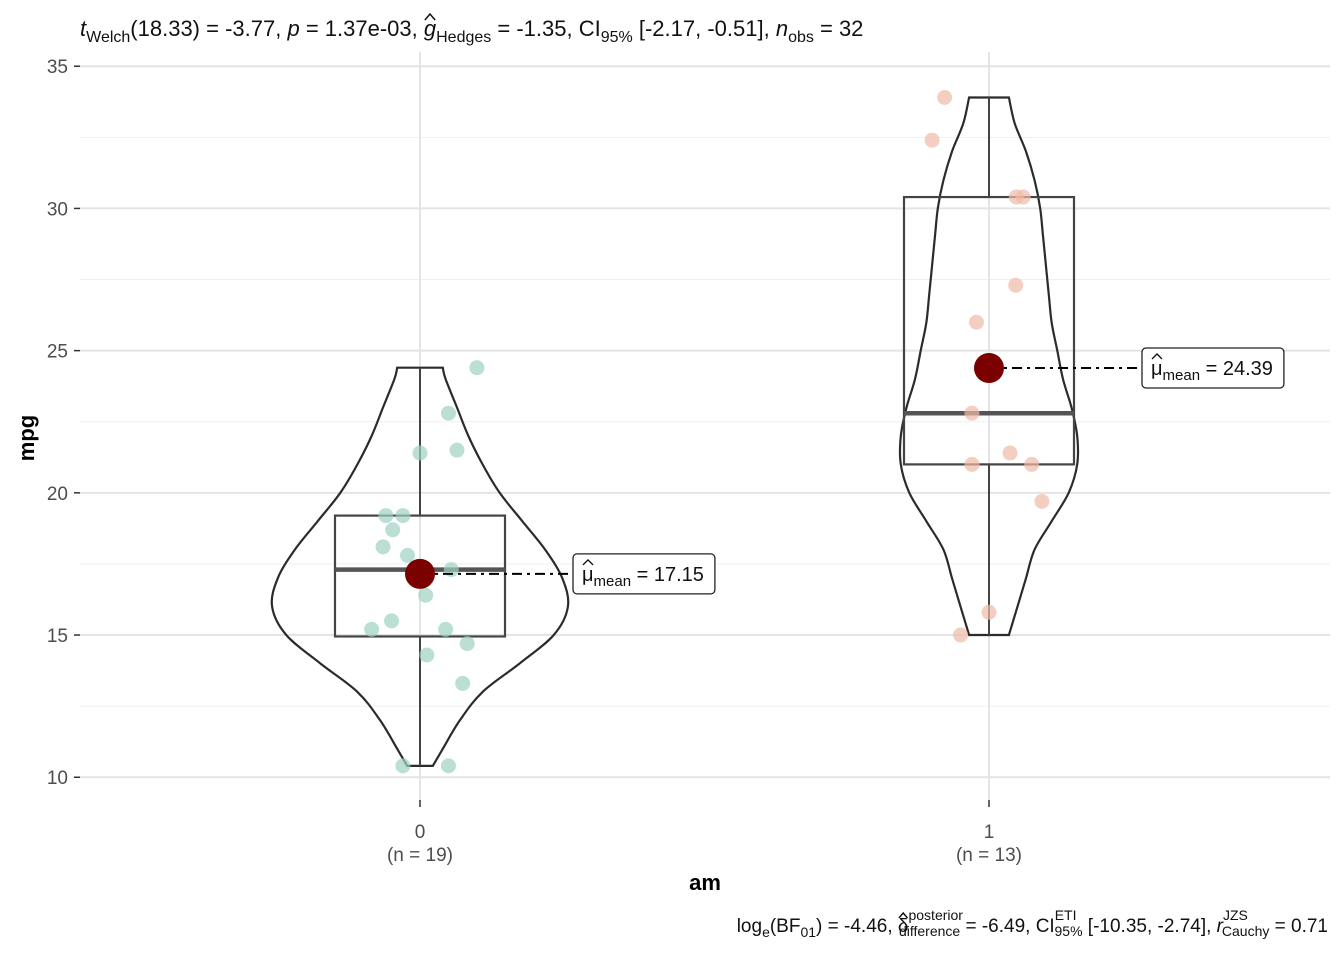 The height and width of the screenshot is (960, 1344). What do you see at coordinates (989, 832) in the screenshot?
I see `x-tick-label: 1` at bounding box center [989, 832].